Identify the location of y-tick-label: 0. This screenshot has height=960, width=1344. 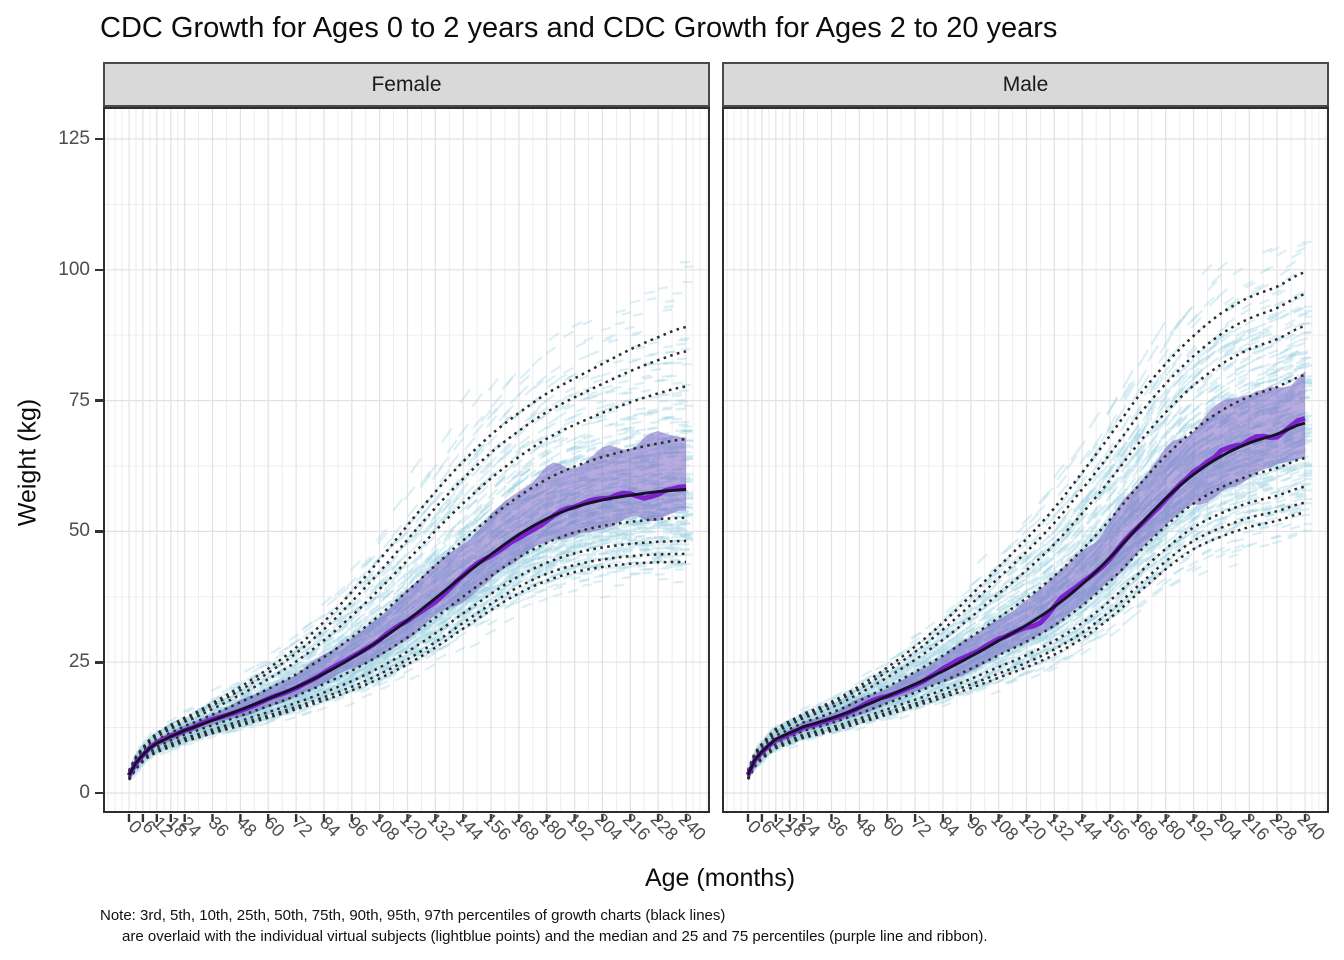
(84, 792).